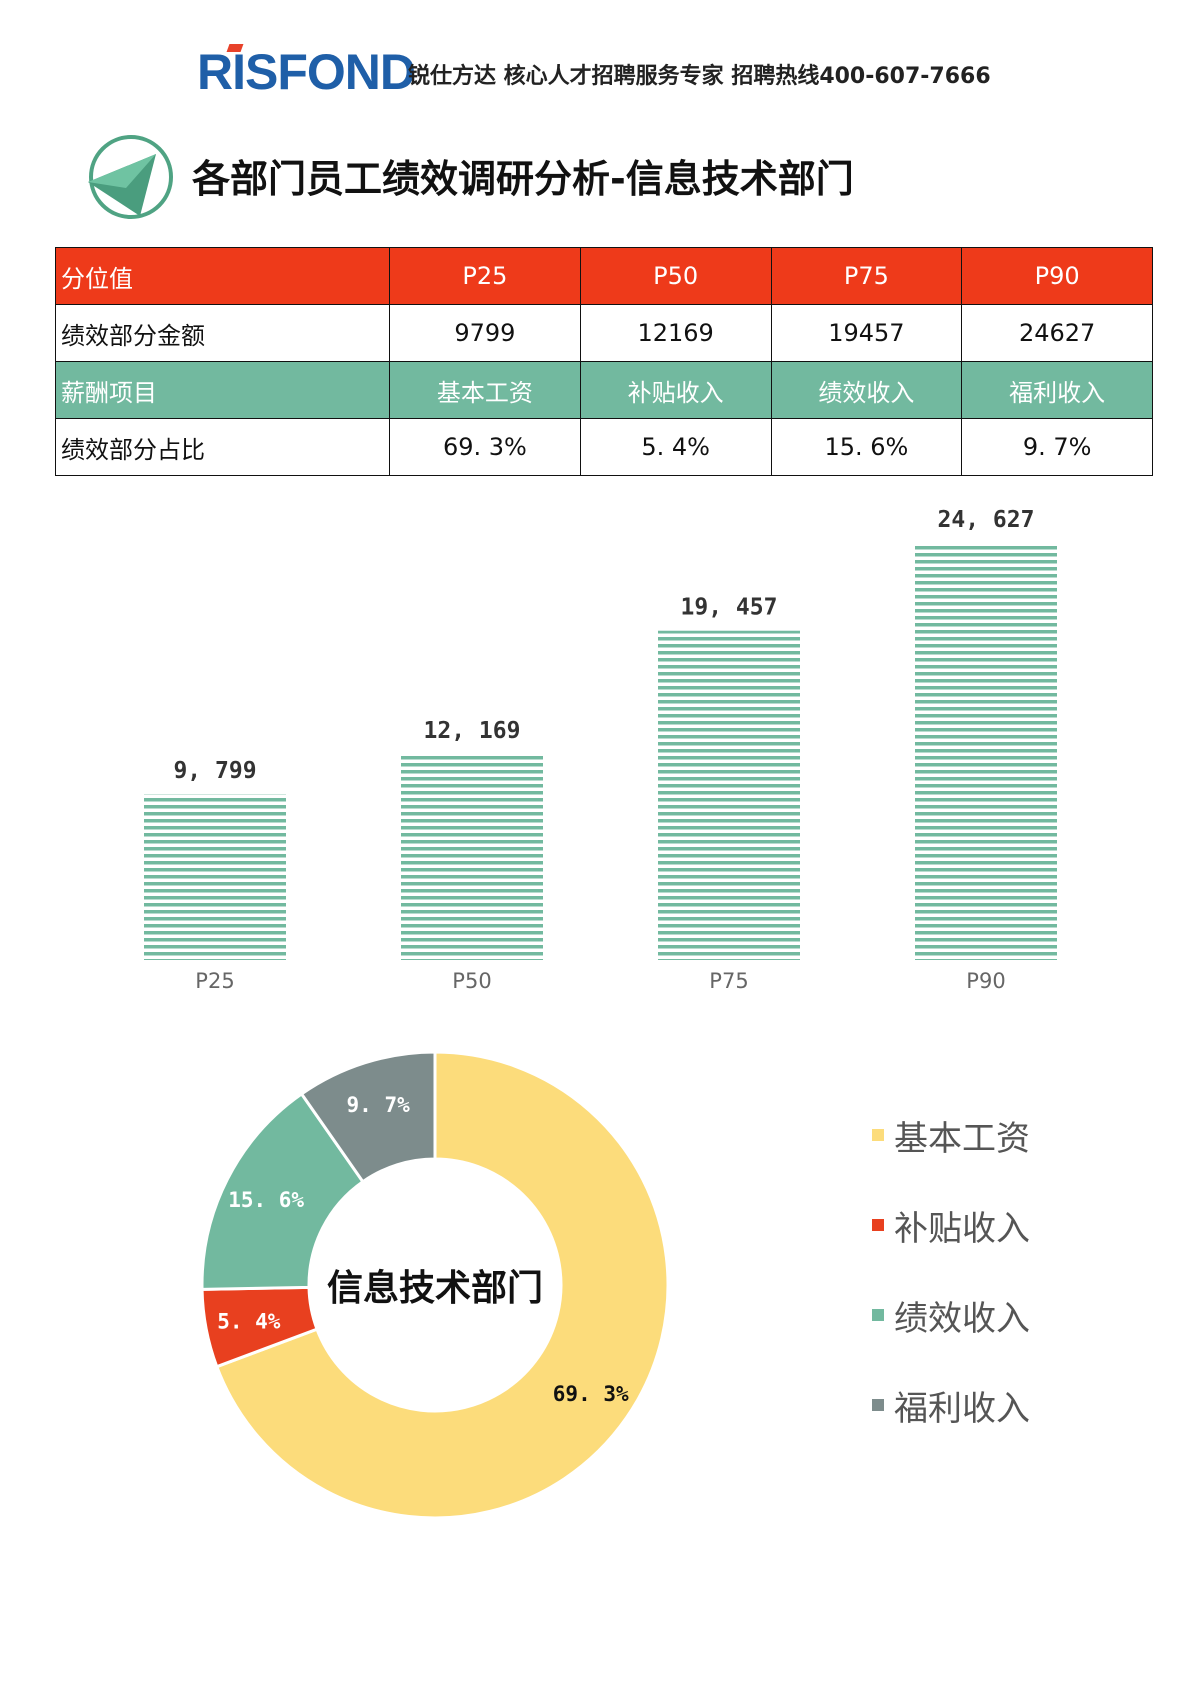 The height and width of the screenshot is (1698, 1200). I want to click on table-row: 绩效部分金额 9799 12169 19457 24627, so click(604, 333).